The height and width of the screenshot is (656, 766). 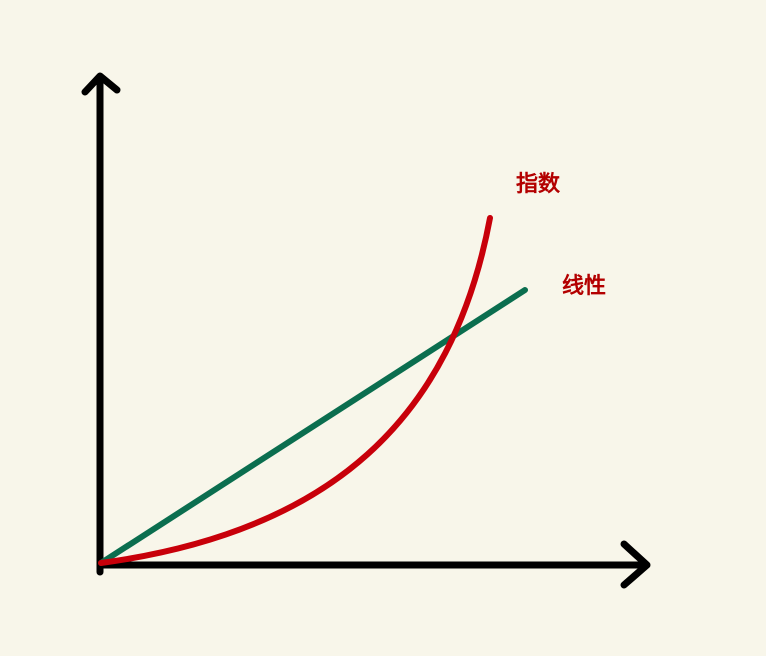 What do you see at coordinates (584, 286) in the screenshot?
I see `linear-label: 线性` at bounding box center [584, 286].